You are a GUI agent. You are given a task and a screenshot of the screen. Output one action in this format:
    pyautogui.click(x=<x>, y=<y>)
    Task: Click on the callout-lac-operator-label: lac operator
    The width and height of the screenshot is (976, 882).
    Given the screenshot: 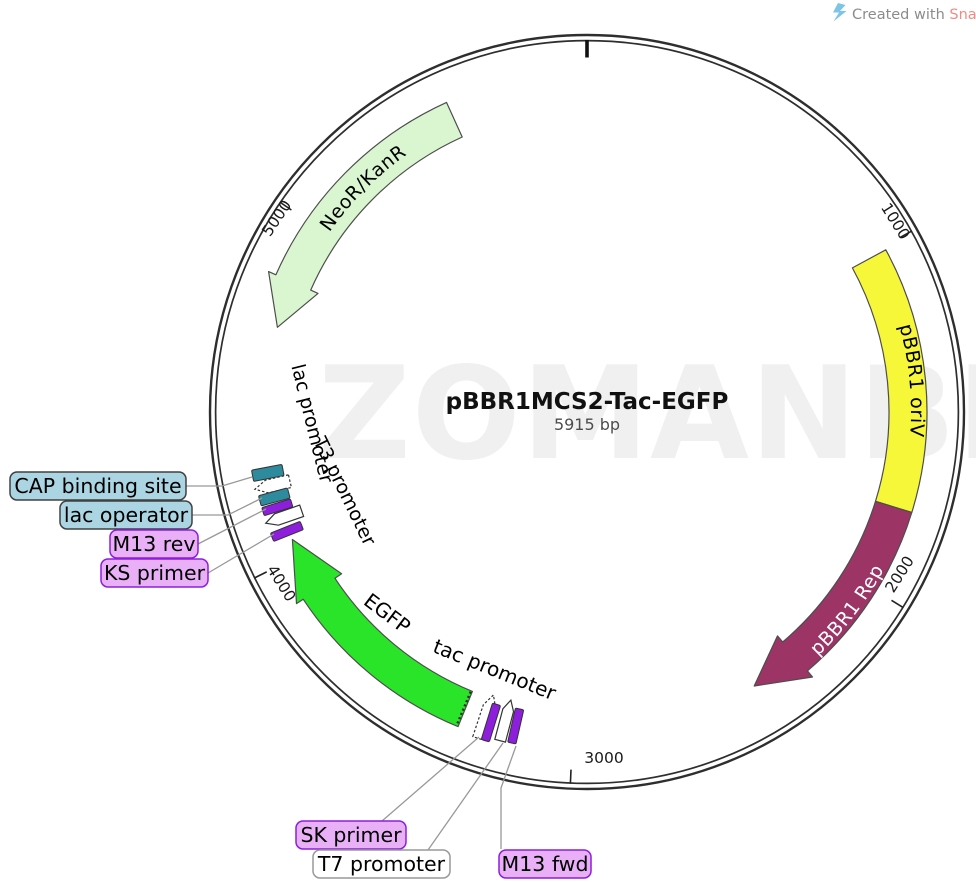 What is the action you would take?
    pyautogui.click(x=126, y=515)
    